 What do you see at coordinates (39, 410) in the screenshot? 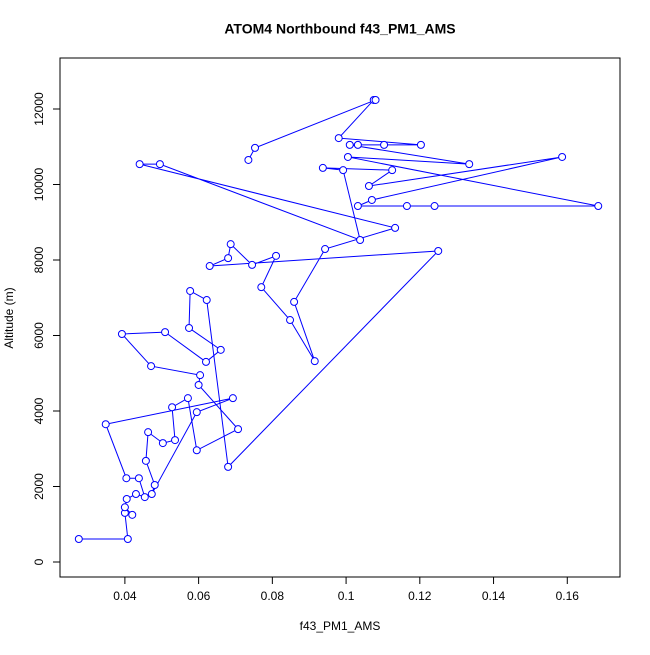
I see `y-tick-label: 4000` at bounding box center [39, 410].